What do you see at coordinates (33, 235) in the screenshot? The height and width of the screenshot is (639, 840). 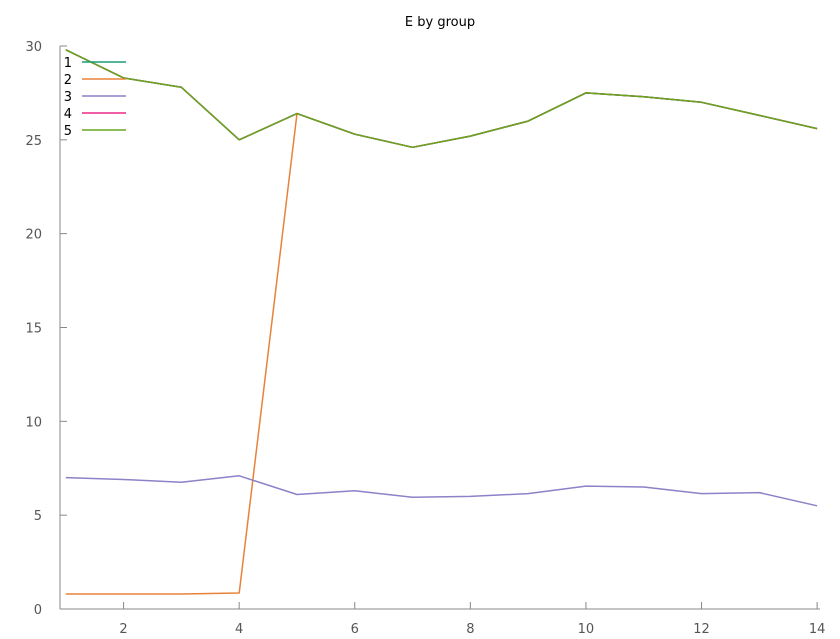 I see `y-tick-label: 20` at bounding box center [33, 235].